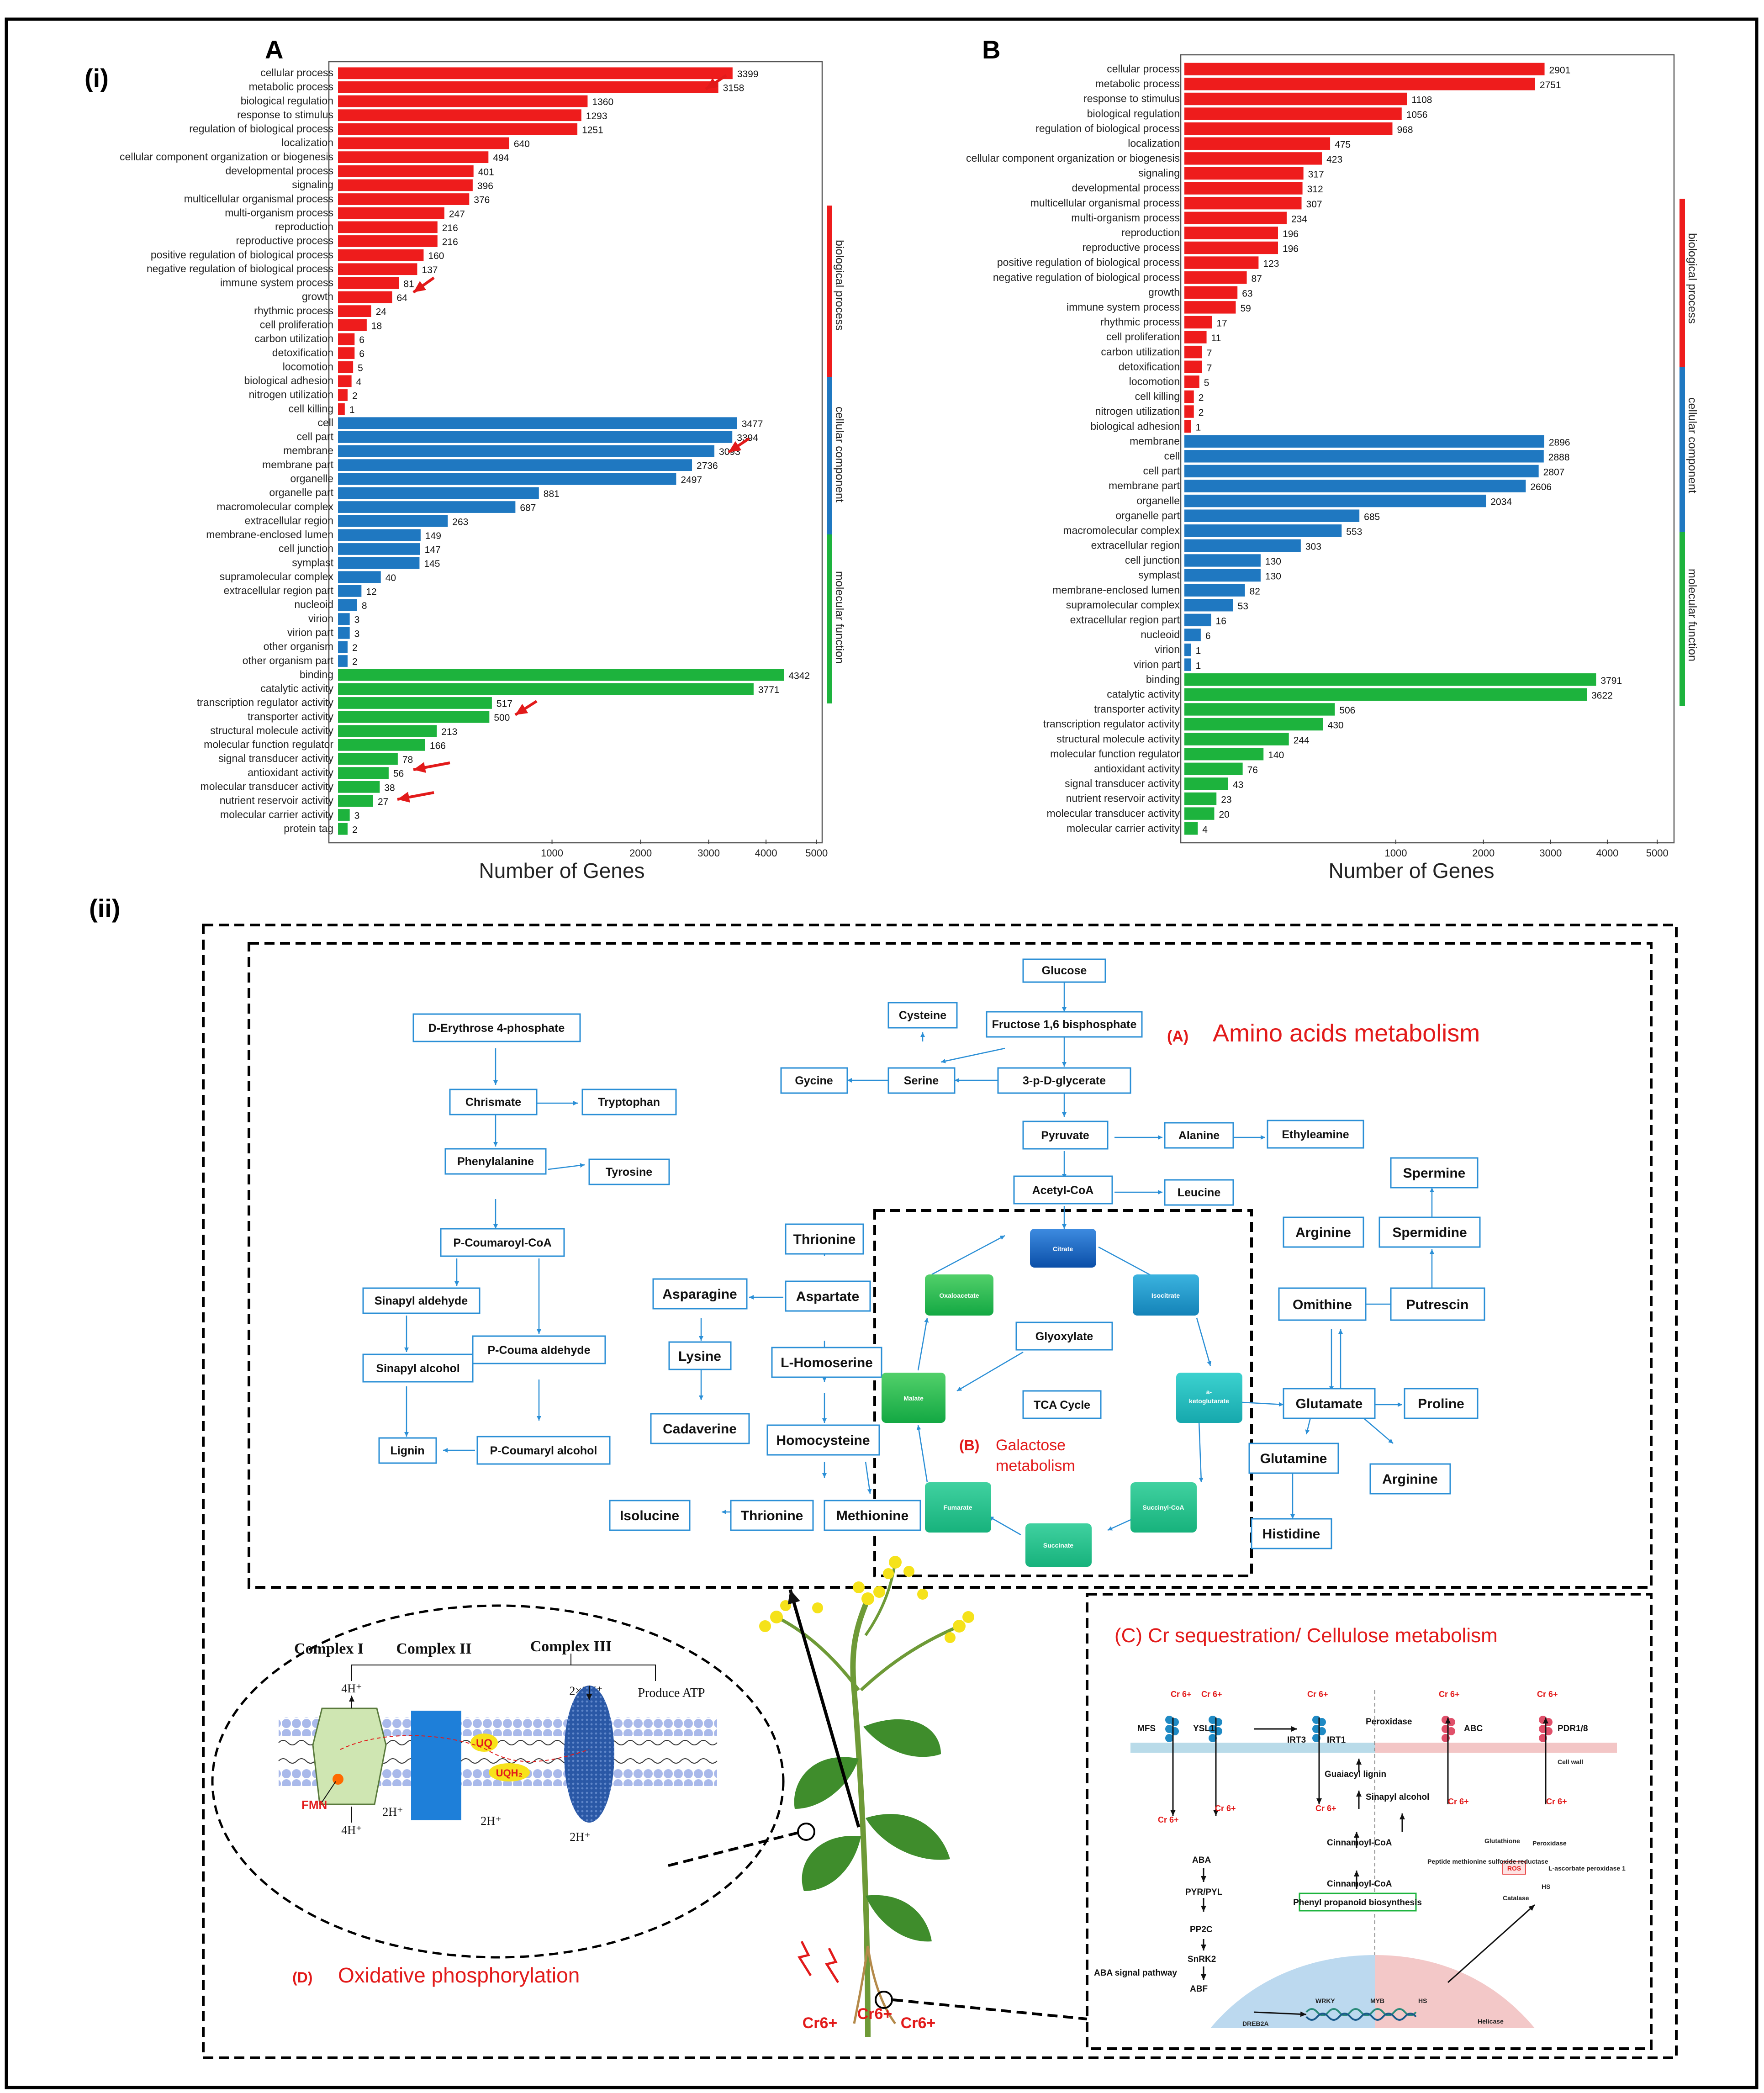 The image size is (1764, 2093). What do you see at coordinates (291, 87) in the screenshot?
I see `bar-label-0-1: metabolic process` at bounding box center [291, 87].